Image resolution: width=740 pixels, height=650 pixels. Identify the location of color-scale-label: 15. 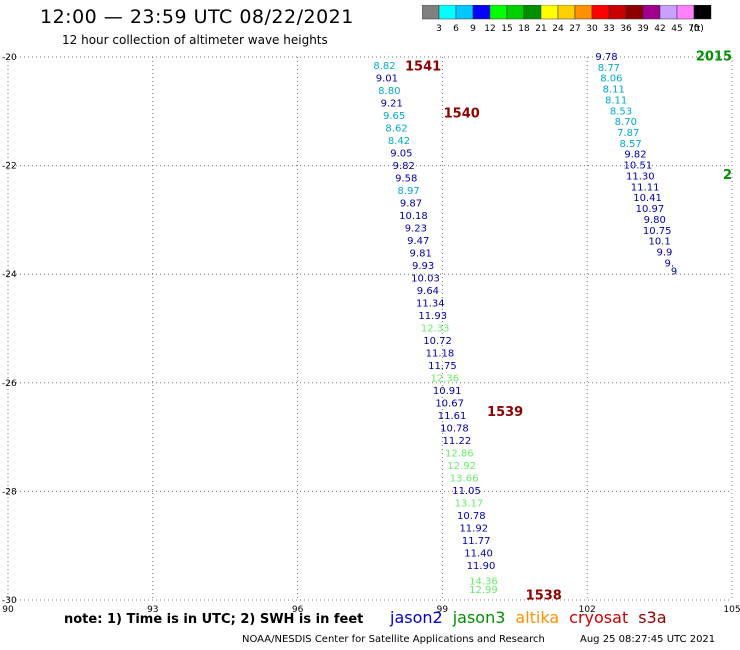
(506, 29).